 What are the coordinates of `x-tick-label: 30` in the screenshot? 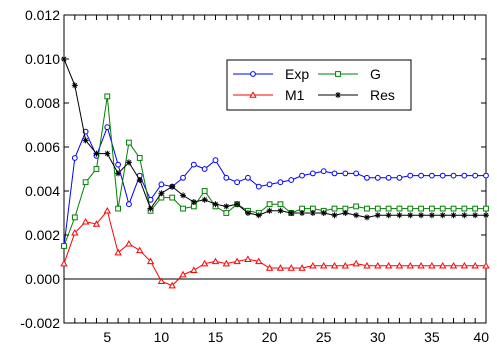 It's located at (378, 337).